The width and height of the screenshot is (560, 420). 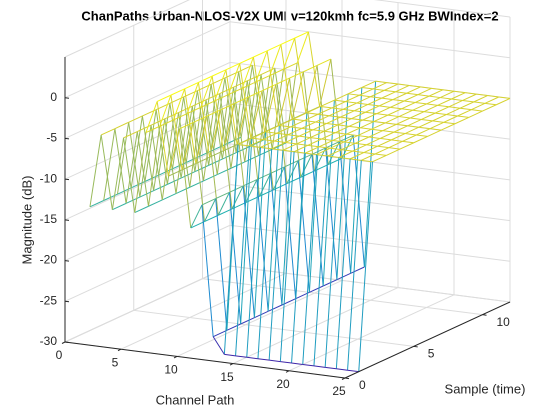 I want to click on z-tick-label: -30, so click(x=49, y=341).